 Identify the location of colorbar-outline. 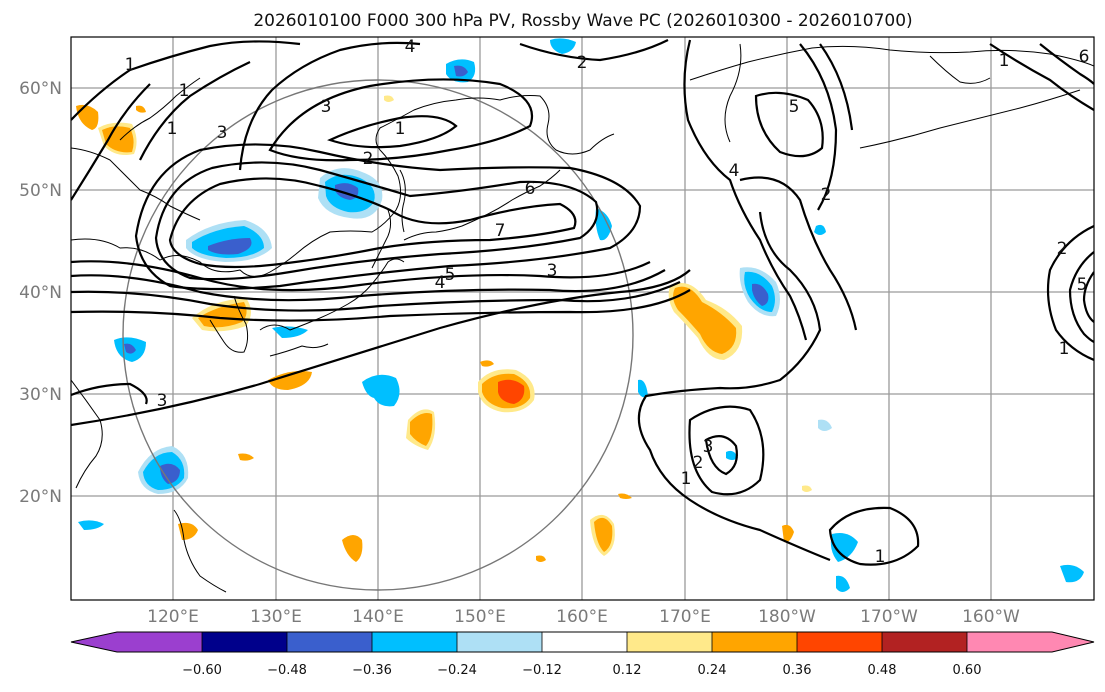
(582, 642).